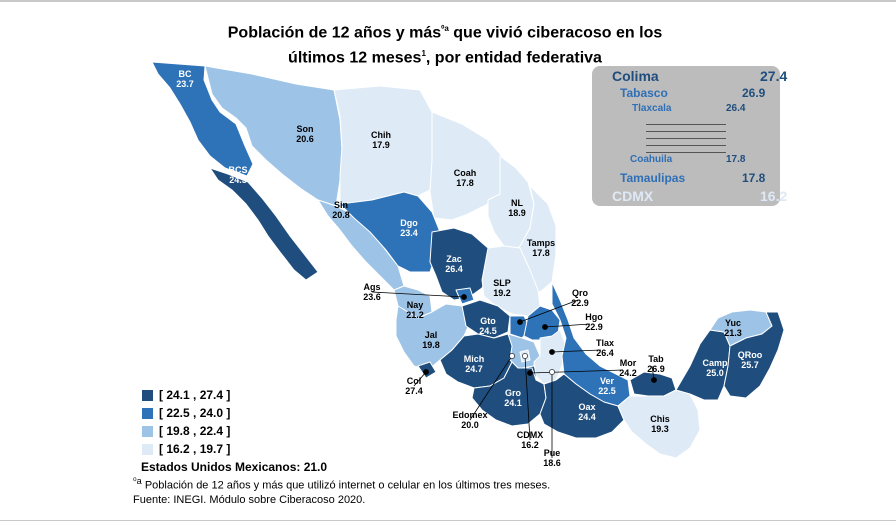 Image resolution: width=896 pixels, height=524 pixels. I want to click on state-value-edomex: 20.0, so click(470, 425).